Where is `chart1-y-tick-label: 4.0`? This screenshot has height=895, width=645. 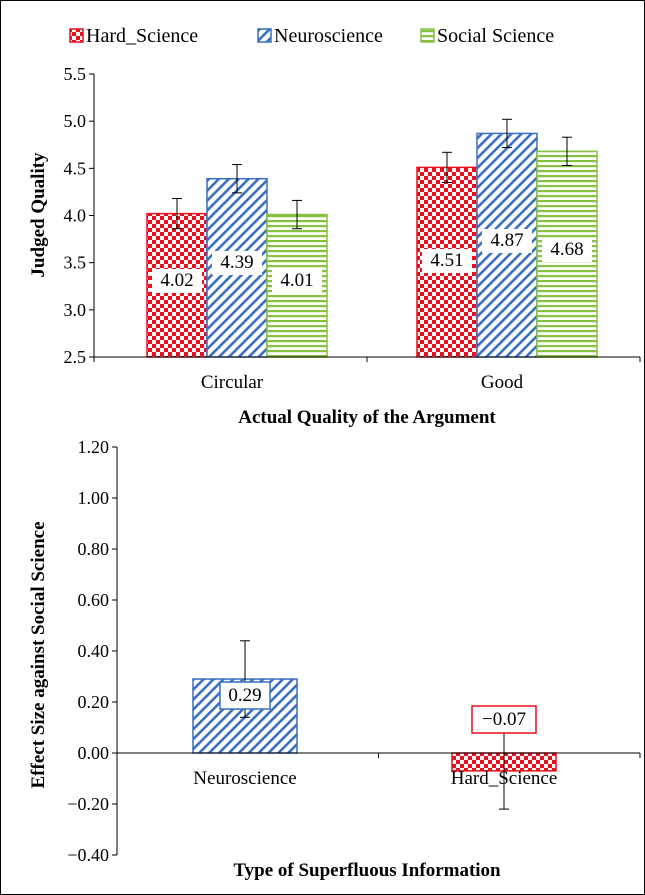 chart1-y-tick-label: 4.0 is located at coordinates (75, 216).